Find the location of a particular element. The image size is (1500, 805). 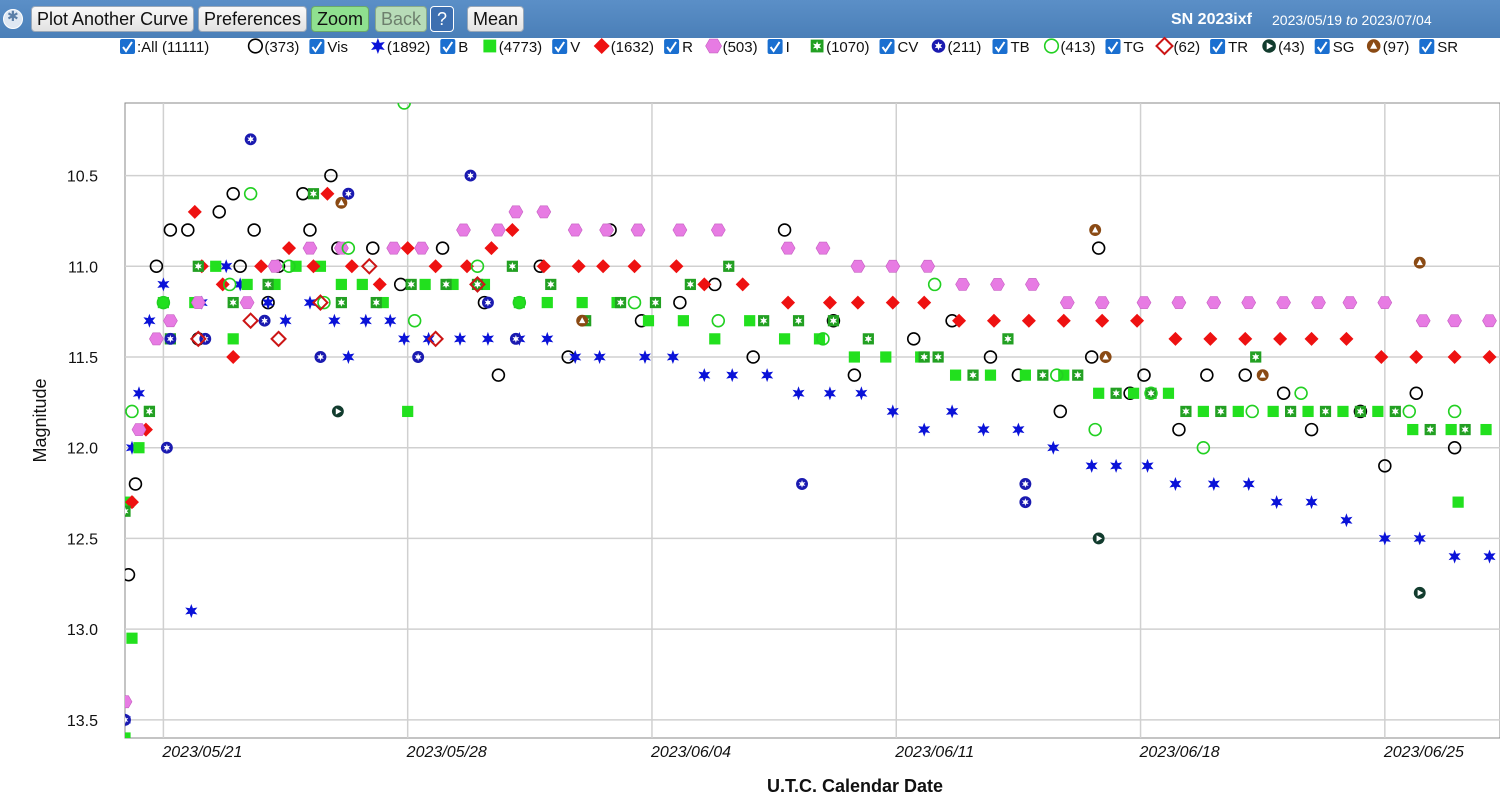

preferences-button: Preferences is located at coordinates (253, 19).